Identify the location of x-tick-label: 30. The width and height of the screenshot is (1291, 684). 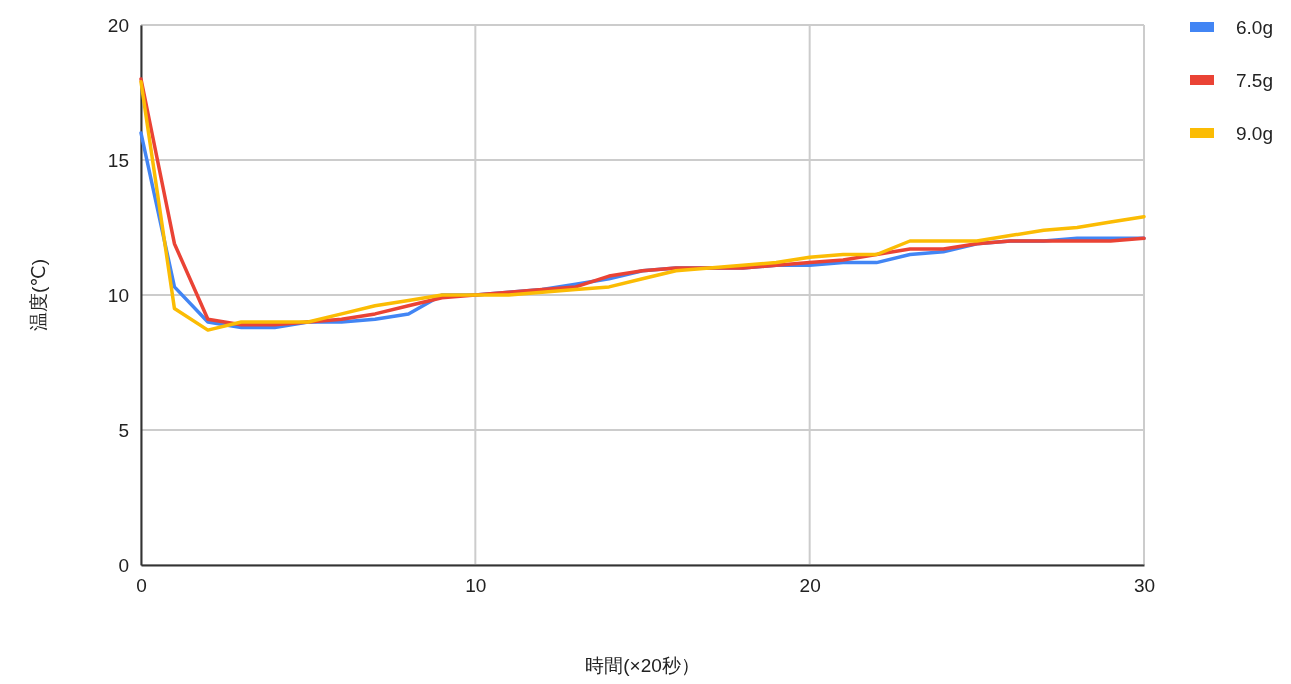
(1144, 586).